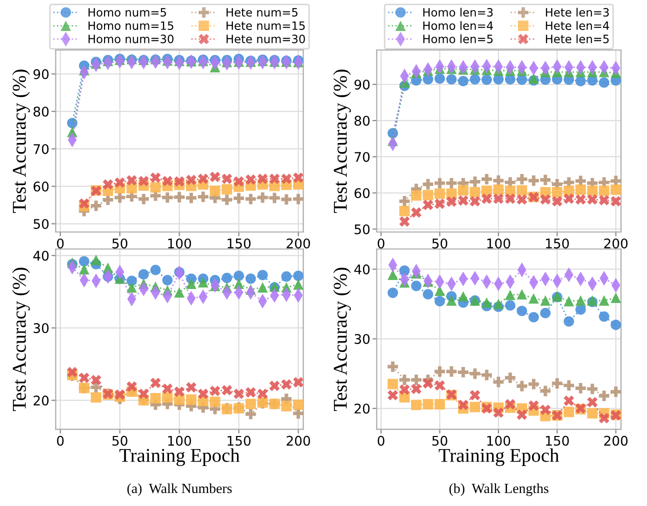 The image size is (647, 506). I want to click on legend-label: Hete len=3, so click(577, 12).